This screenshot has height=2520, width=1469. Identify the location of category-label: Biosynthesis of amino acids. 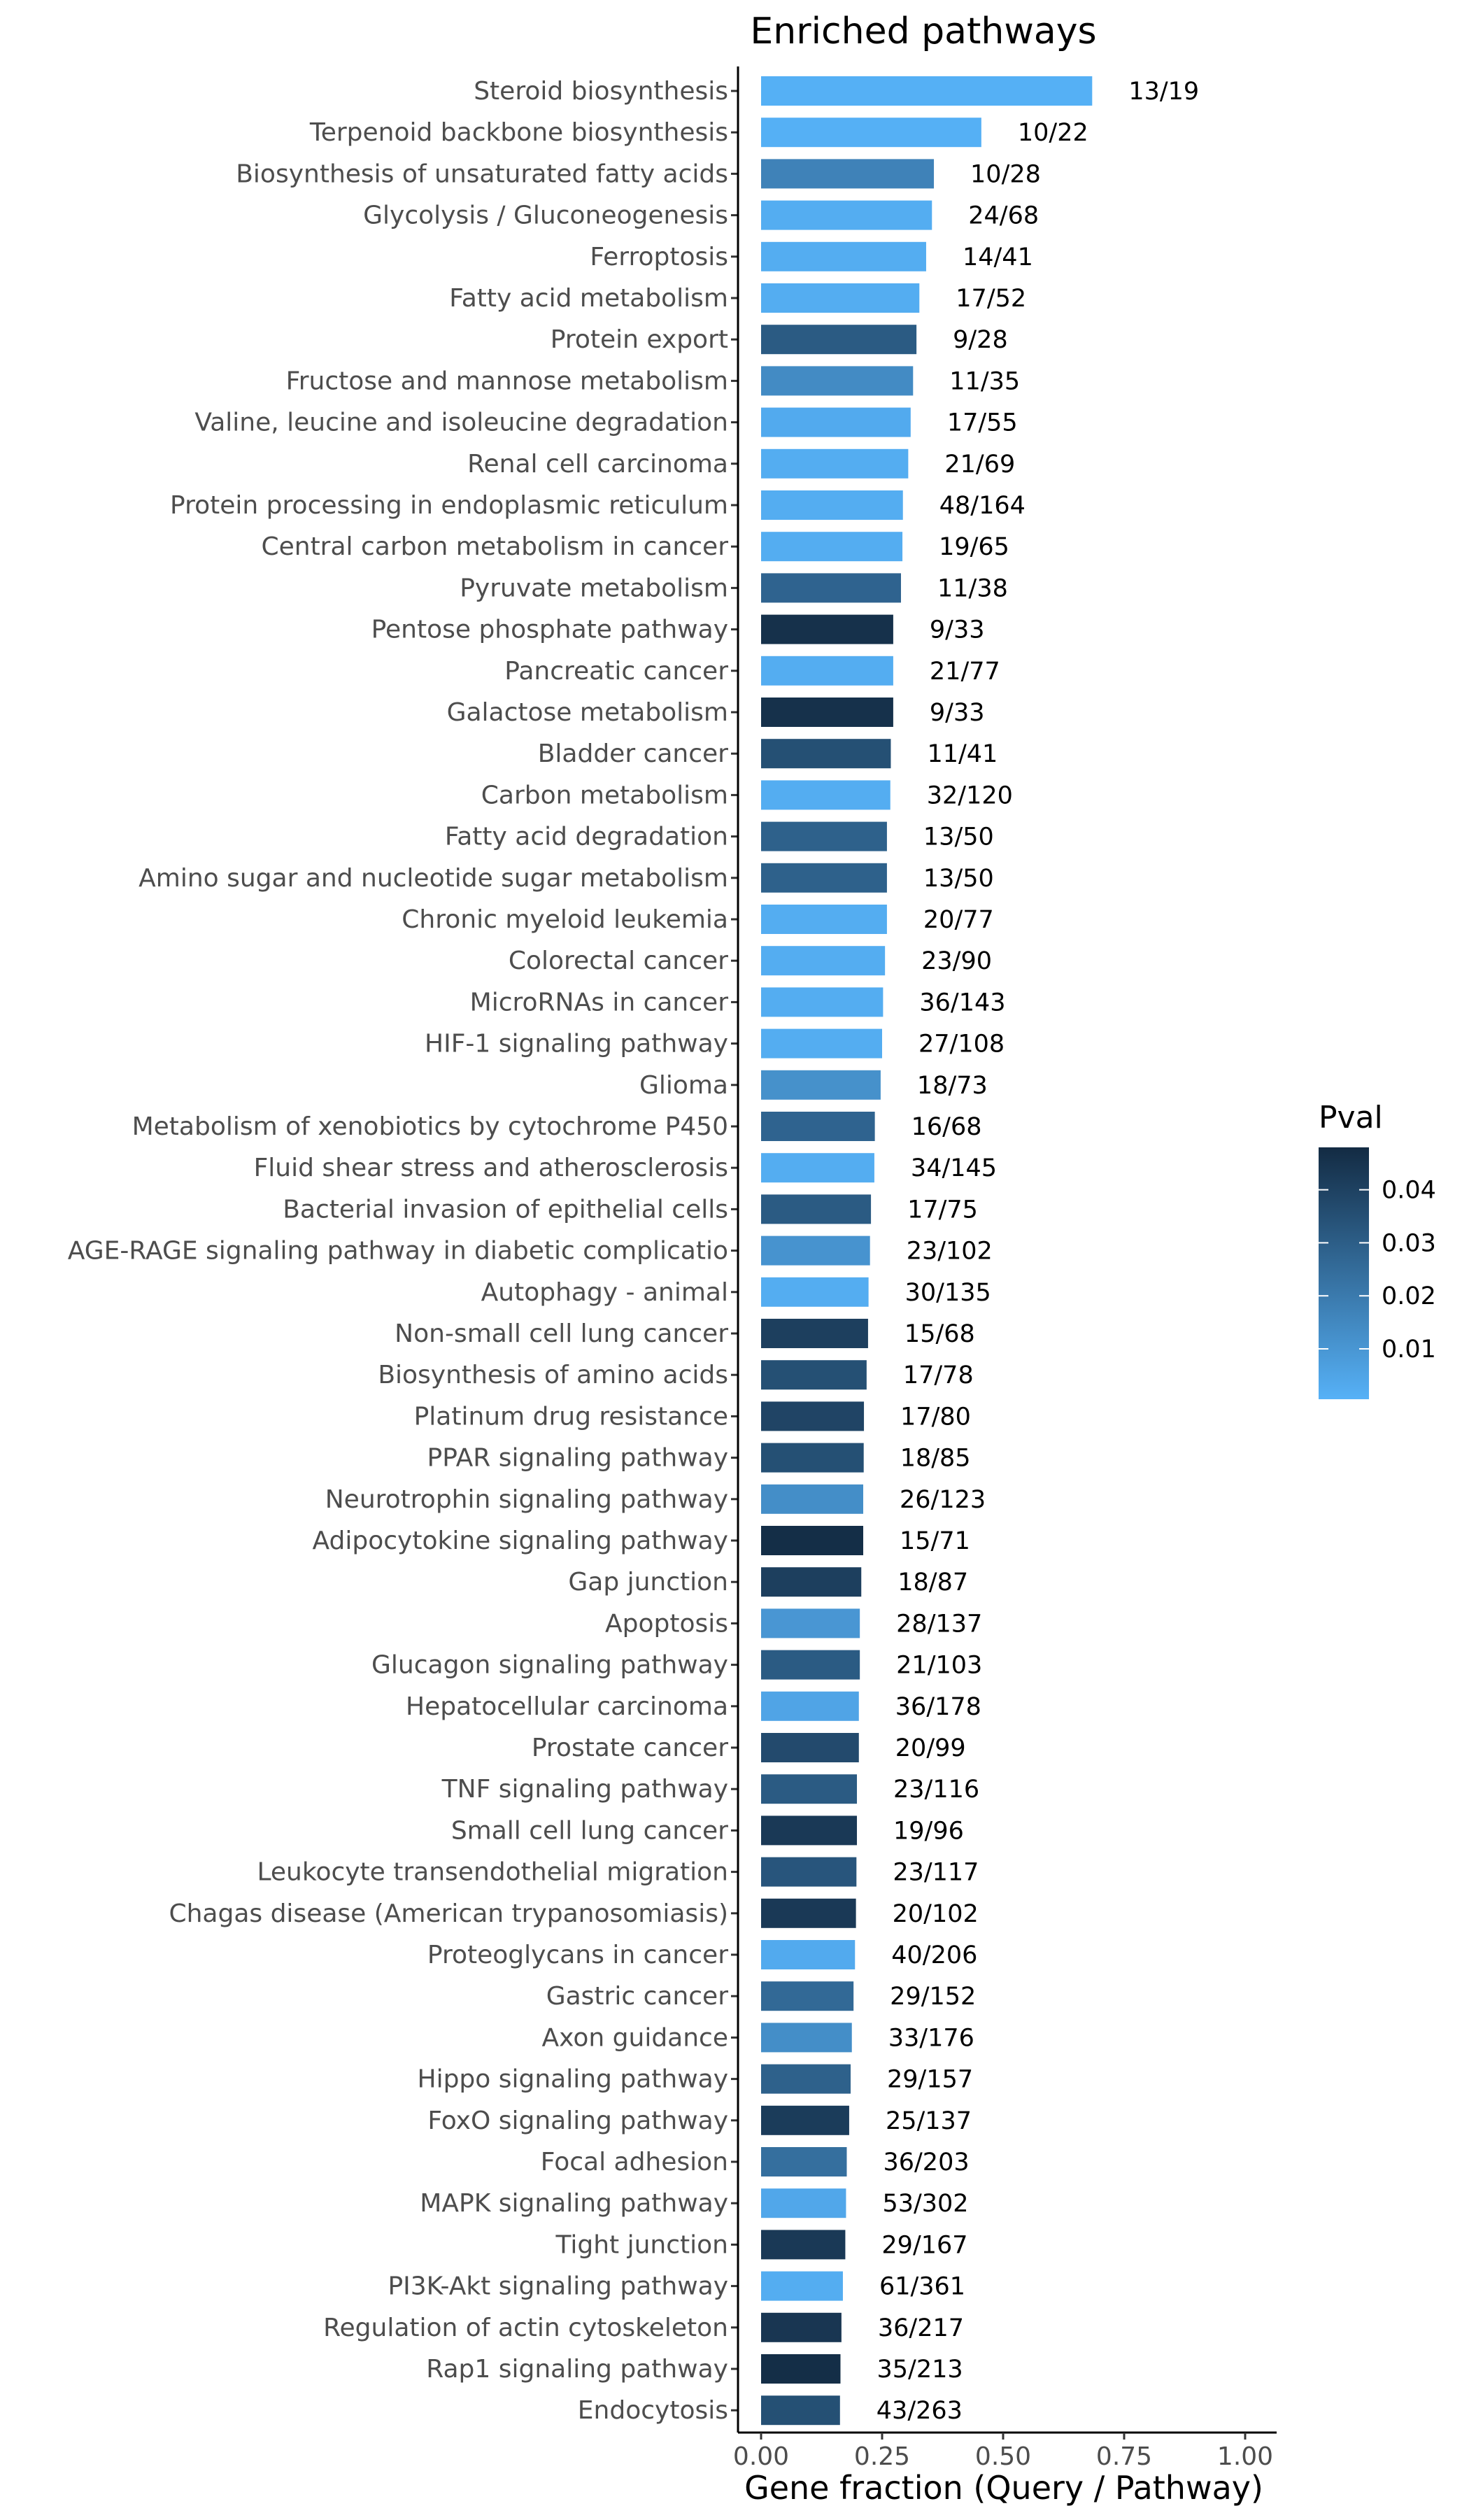
(553, 1375).